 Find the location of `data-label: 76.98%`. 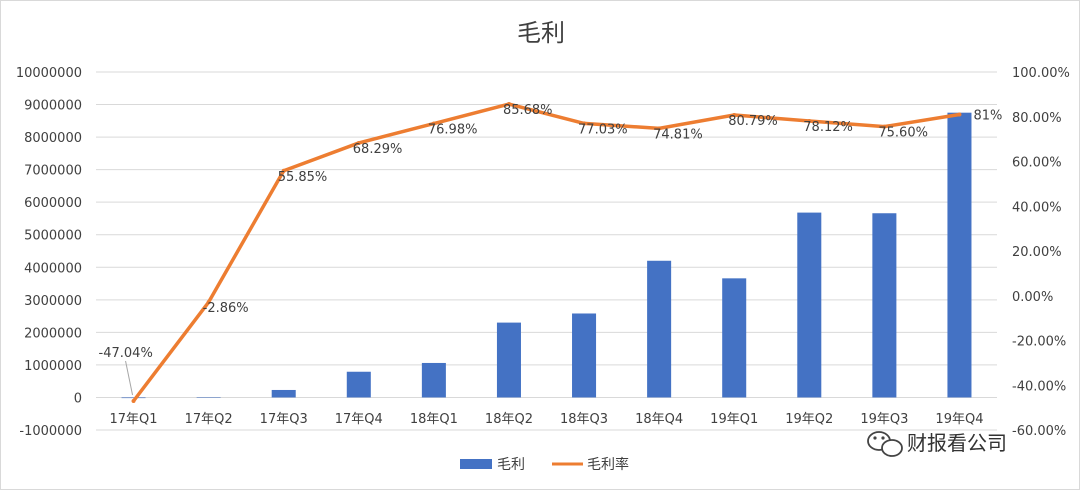

data-label: 76.98% is located at coordinates (453, 130).